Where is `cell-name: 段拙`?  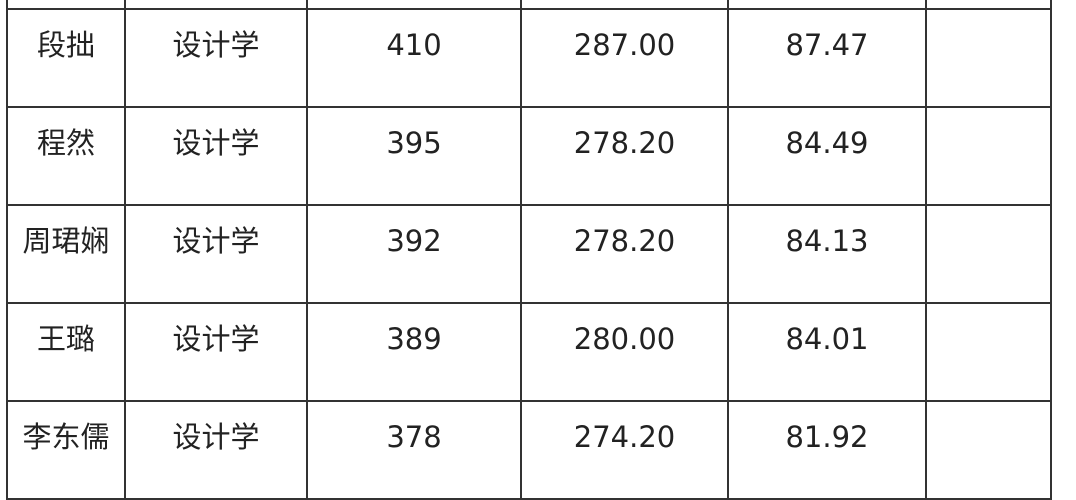 cell-name: 段拙 is located at coordinates (66, 58).